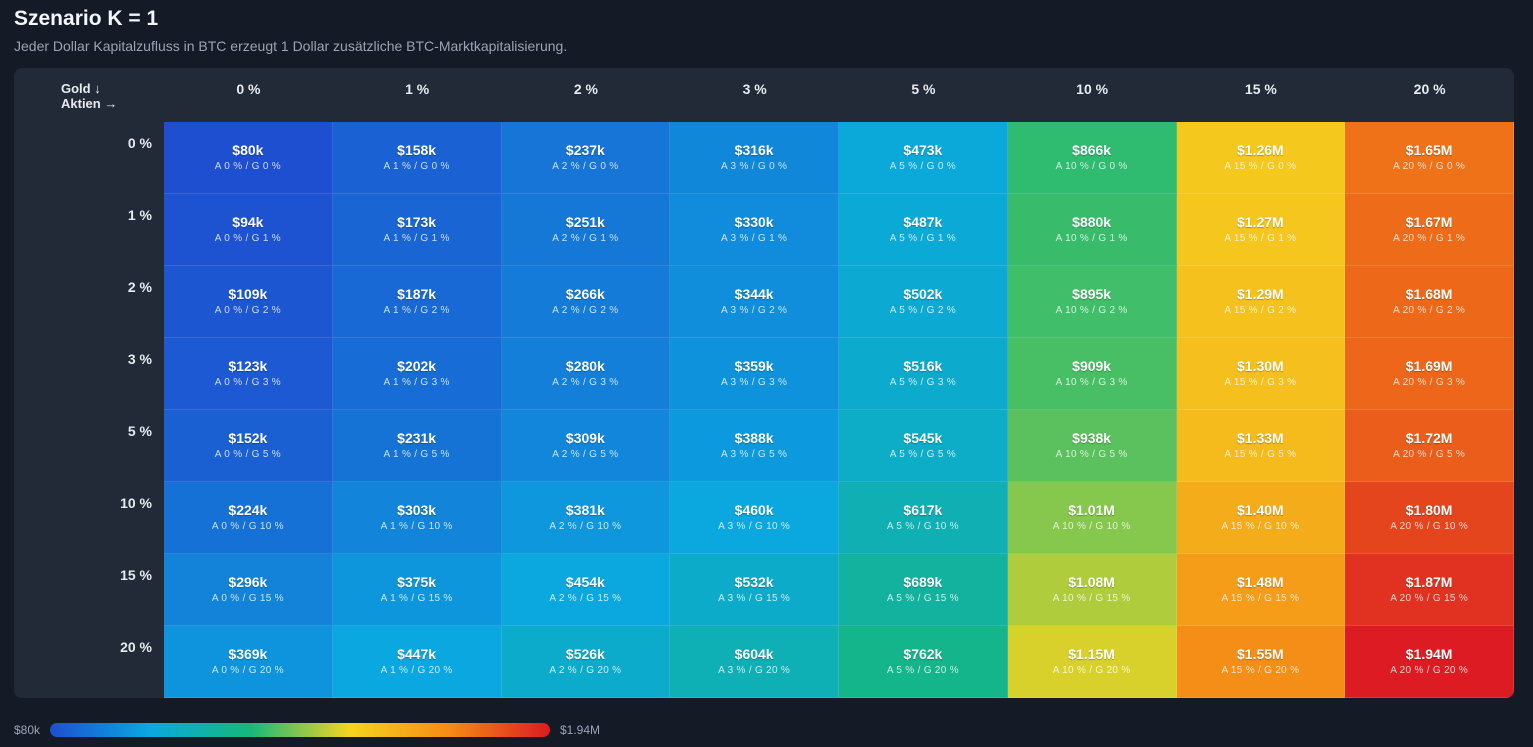 The image size is (1533, 747). What do you see at coordinates (754, 598) in the screenshot?
I see `cell-allocation-label: A 3 % / G 15 %` at bounding box center [754, 598].